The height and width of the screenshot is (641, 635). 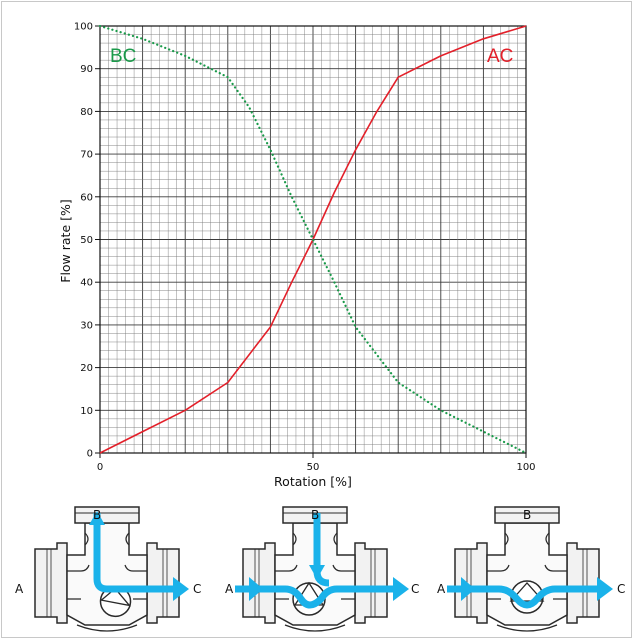 What do you see at coordinates (315, 515) in the screenshot?
I see `port-label-b-middle: B` at bounding box center [315, 515].